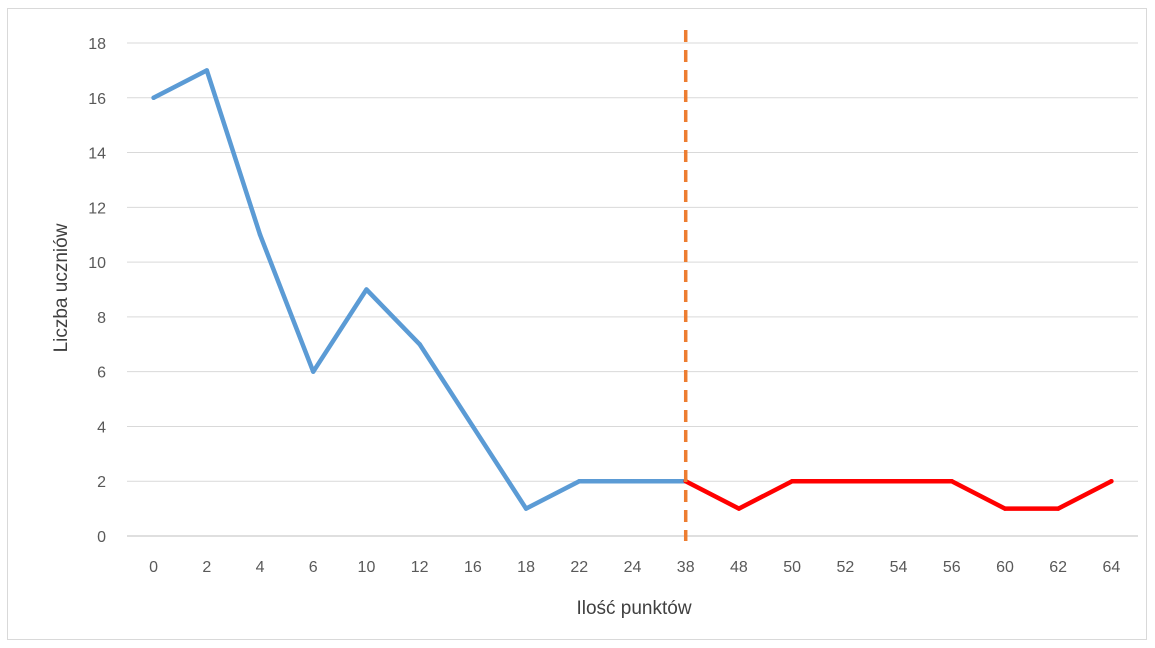 This screenshot has height=648, width=1155. Describe the element at coordinates (845, 567) in the screenshot. I see `x-tick-label: 52` at that location.